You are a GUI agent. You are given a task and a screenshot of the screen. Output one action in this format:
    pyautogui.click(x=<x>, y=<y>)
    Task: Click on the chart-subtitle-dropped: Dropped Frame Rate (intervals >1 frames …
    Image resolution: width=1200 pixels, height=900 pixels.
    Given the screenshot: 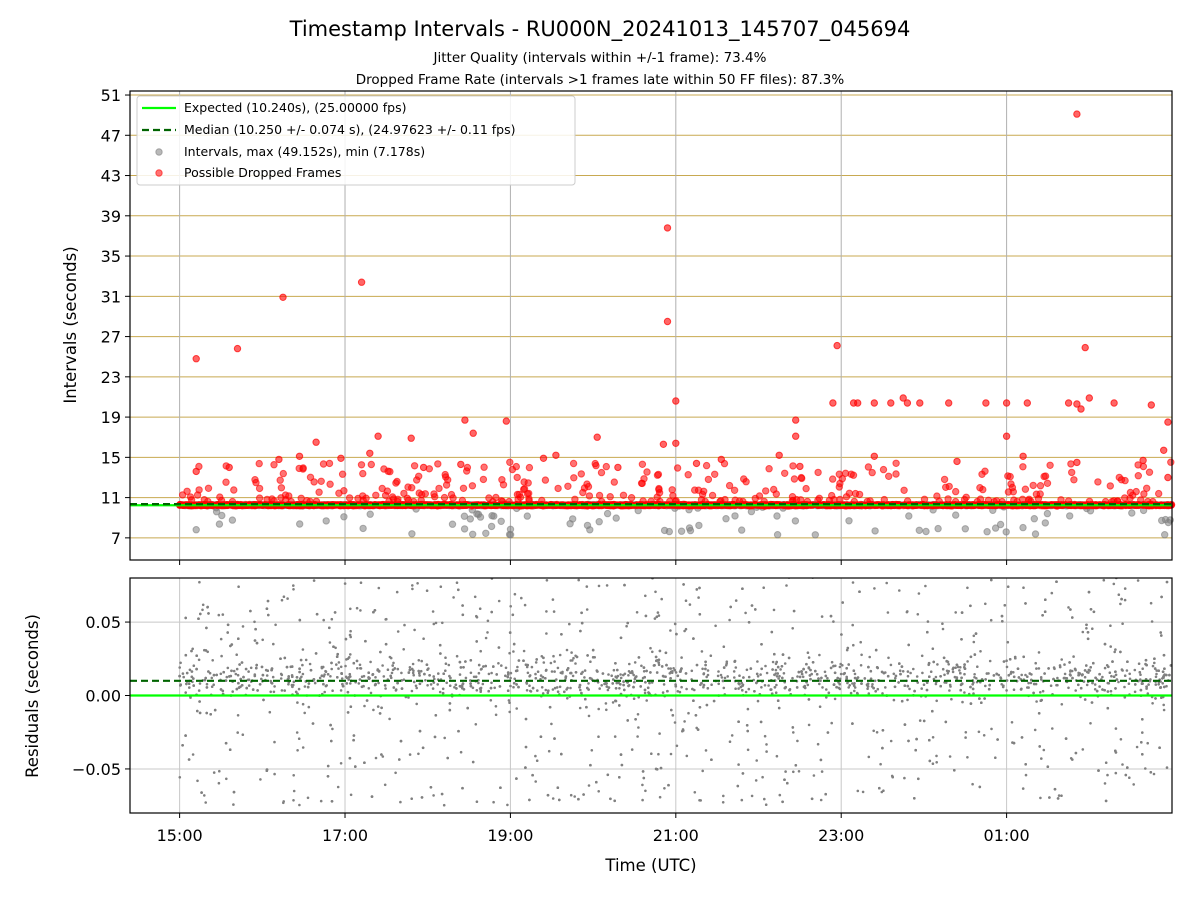 What is the action you would take?
    pyautogui.click(x=600, y=80)
    